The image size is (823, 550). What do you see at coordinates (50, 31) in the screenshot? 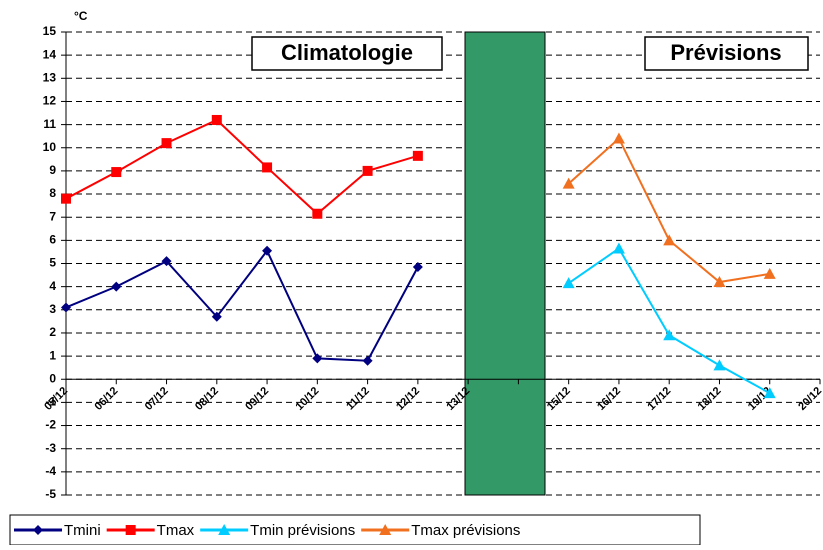
I see `y-tick-label: 15` at bounding box center [50, 31].